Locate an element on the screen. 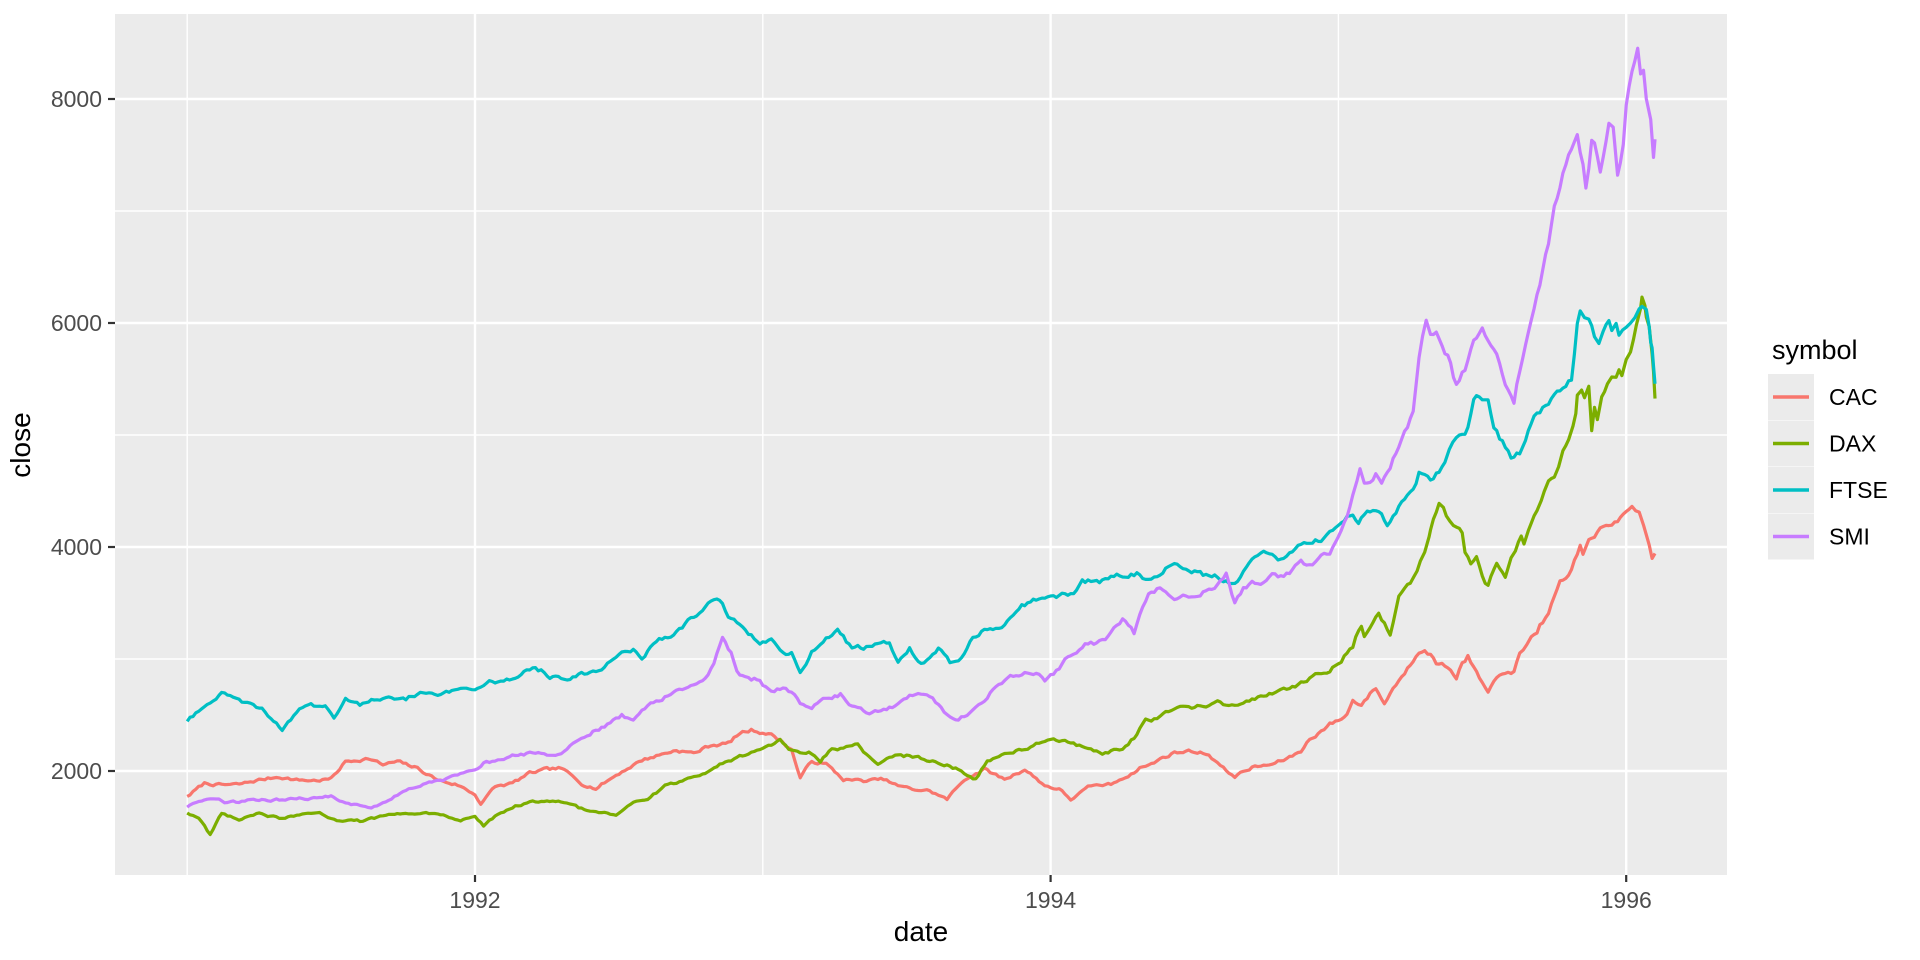 The image size is (1920, 960). legend-label: FTSE is located at coordinates (1858, 490).